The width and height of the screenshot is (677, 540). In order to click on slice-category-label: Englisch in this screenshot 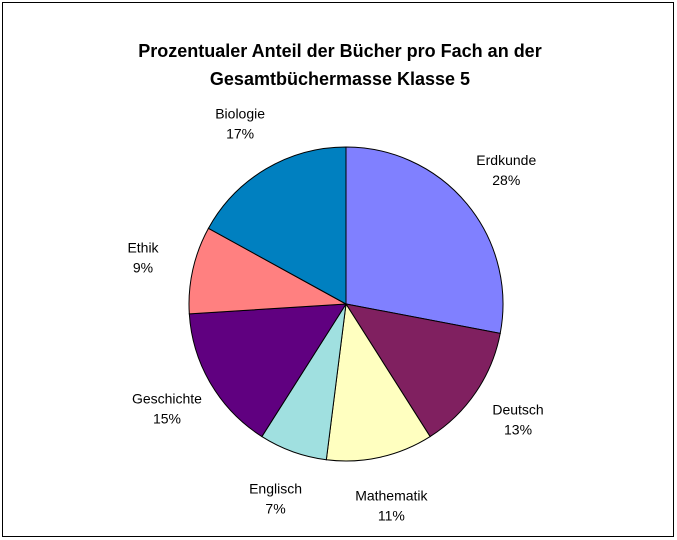, I will do `click(275, 488)`.